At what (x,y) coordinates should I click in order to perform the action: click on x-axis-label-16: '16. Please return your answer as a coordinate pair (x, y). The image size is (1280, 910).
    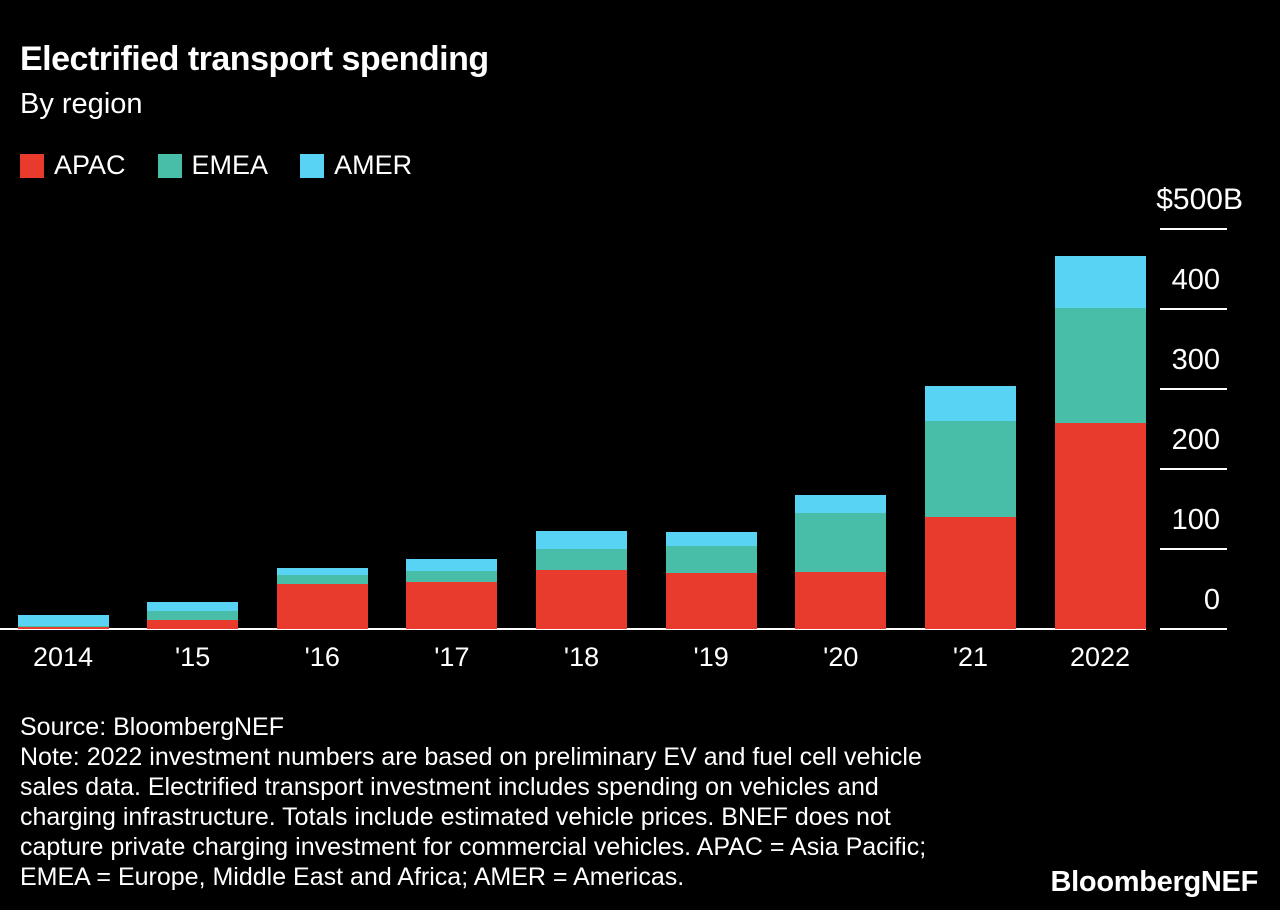
    Looking at the image, I should click on (322, 657).